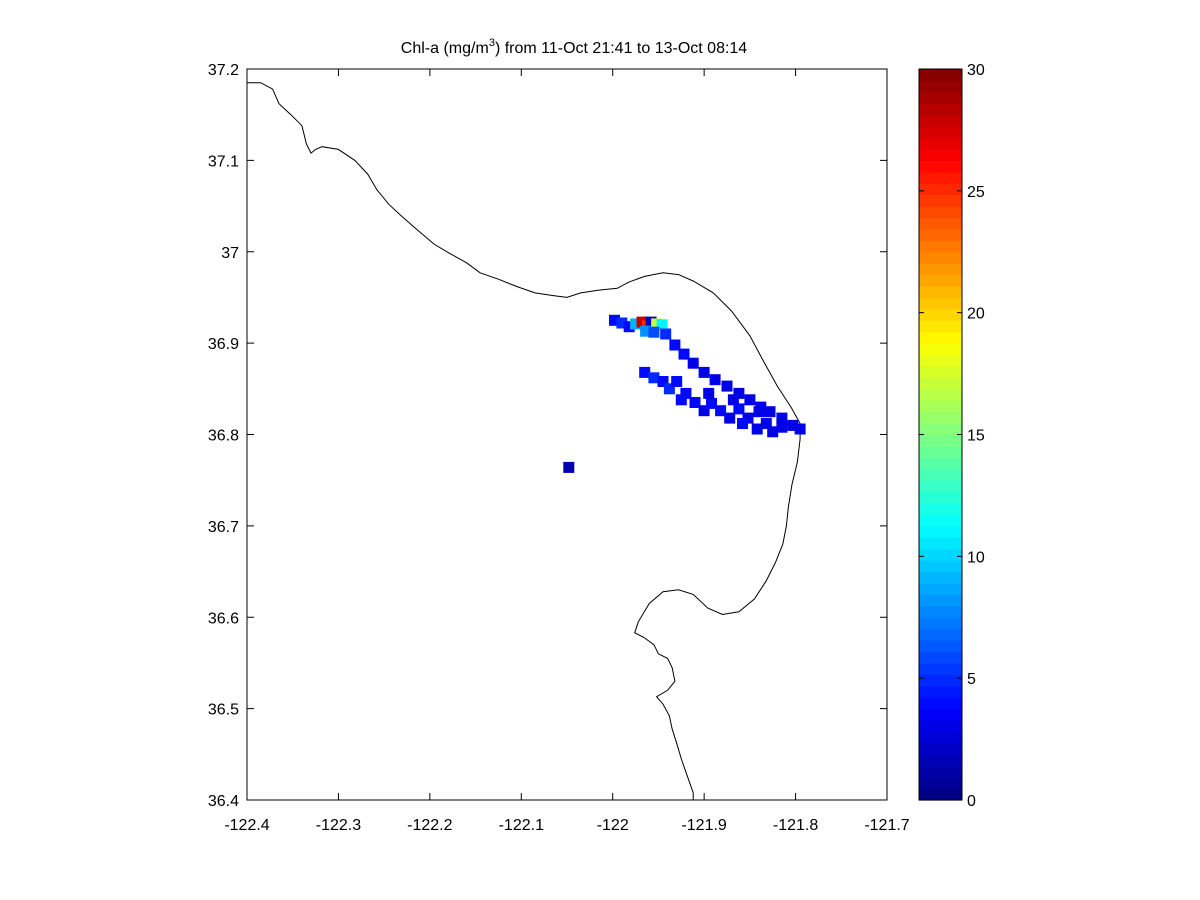 The height and width of the screenshot is (900, 1200). I want to click on colorbar-gradient, so click(940, 435).